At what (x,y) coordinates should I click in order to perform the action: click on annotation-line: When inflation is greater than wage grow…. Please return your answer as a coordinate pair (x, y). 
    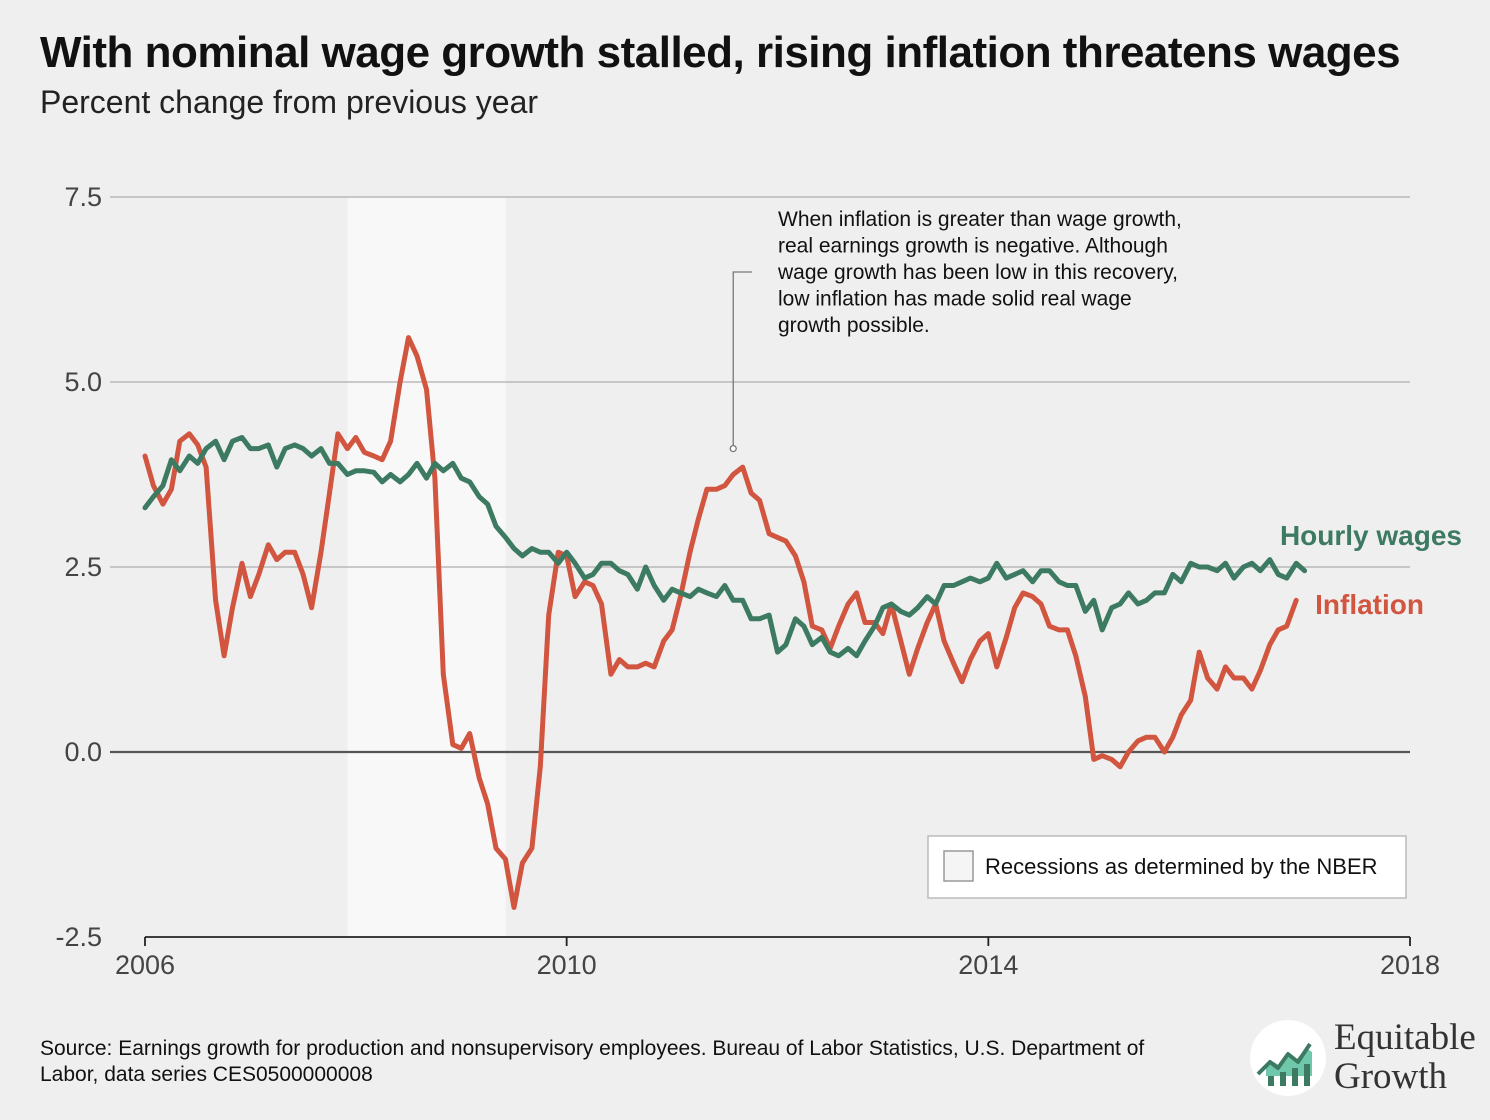
    Looking at the image, I should click on (980, 219).